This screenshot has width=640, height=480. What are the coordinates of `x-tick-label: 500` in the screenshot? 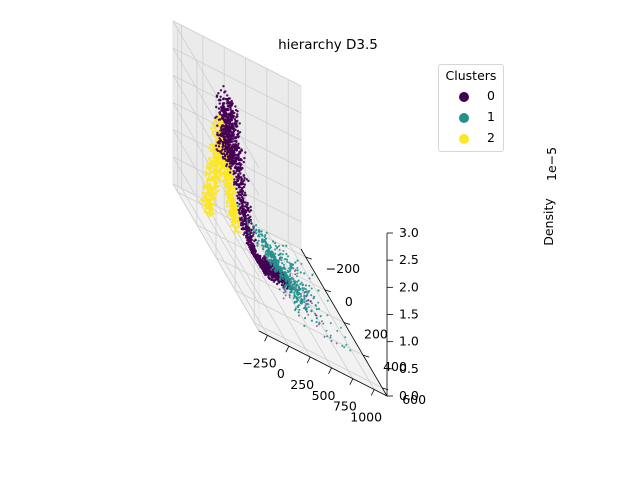 It's located at (324, 395).